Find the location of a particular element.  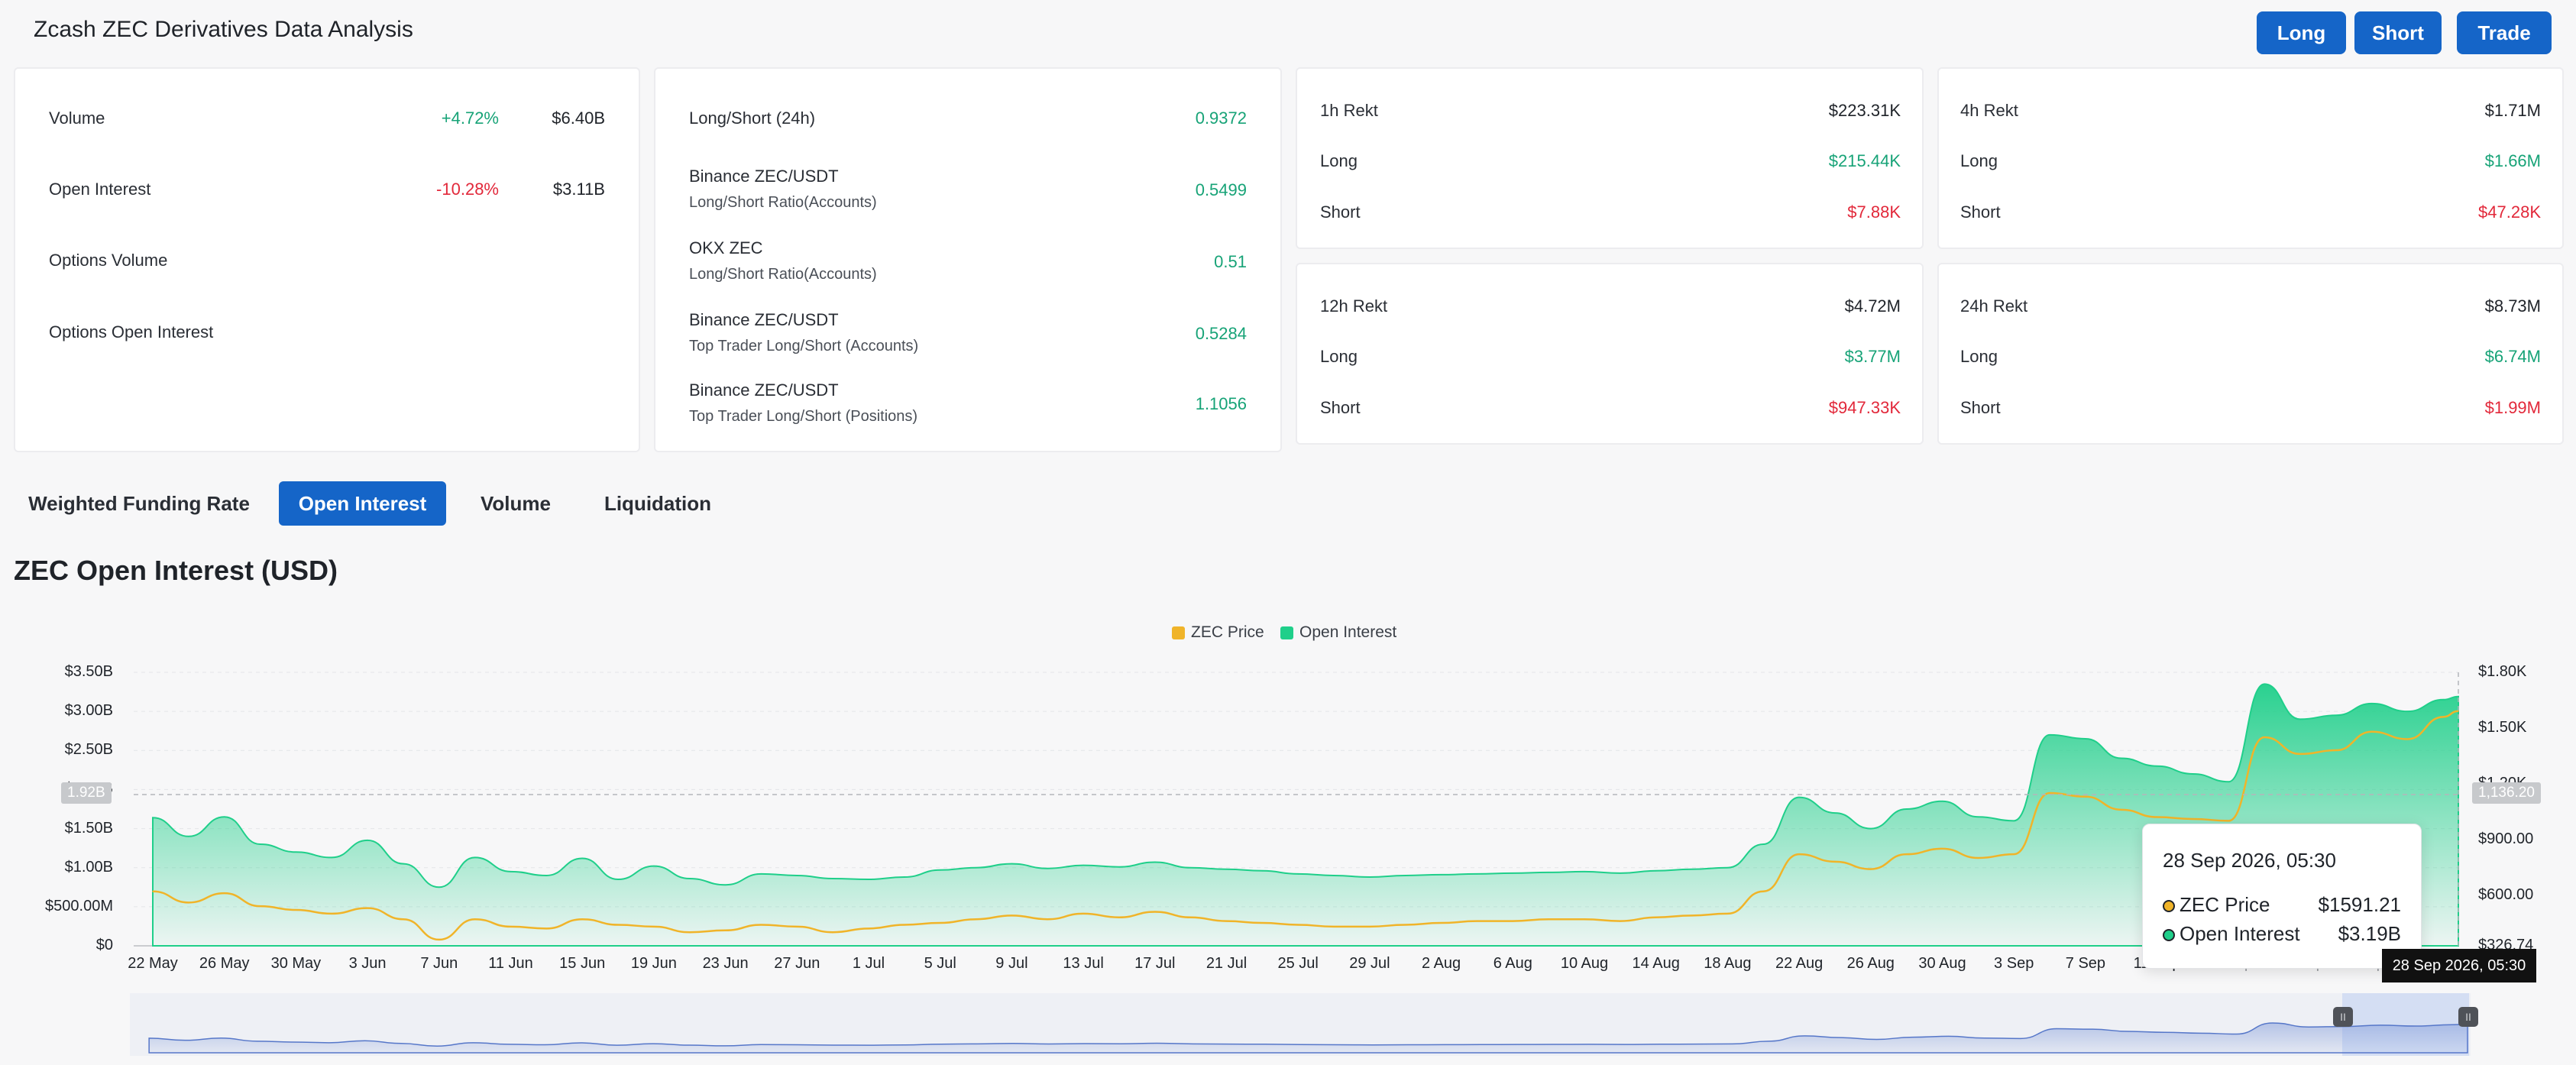

tab-liquidation: Liquidation is located at coordinates (658, 503).